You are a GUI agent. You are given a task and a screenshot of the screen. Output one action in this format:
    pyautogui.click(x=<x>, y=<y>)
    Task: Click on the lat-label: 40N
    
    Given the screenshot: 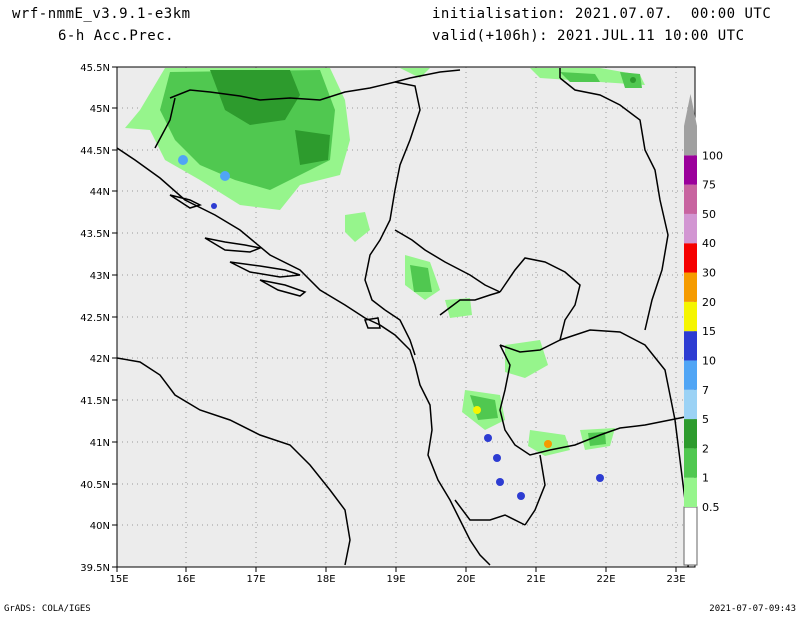 What is the action you would take?
    pyautogui.click(x=100, y=526)
    